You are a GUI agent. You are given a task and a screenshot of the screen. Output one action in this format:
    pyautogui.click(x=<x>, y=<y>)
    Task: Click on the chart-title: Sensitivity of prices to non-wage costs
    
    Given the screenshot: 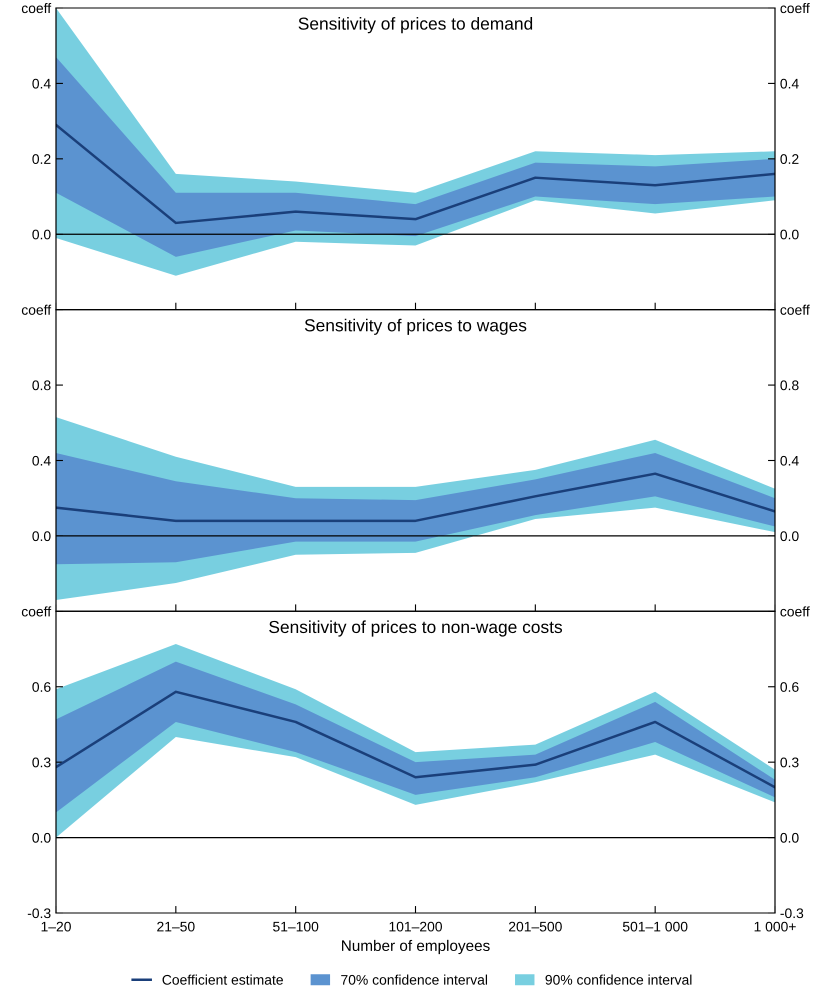 What is the action you would take?
    pyautogui.click(x=415, y=628)
    